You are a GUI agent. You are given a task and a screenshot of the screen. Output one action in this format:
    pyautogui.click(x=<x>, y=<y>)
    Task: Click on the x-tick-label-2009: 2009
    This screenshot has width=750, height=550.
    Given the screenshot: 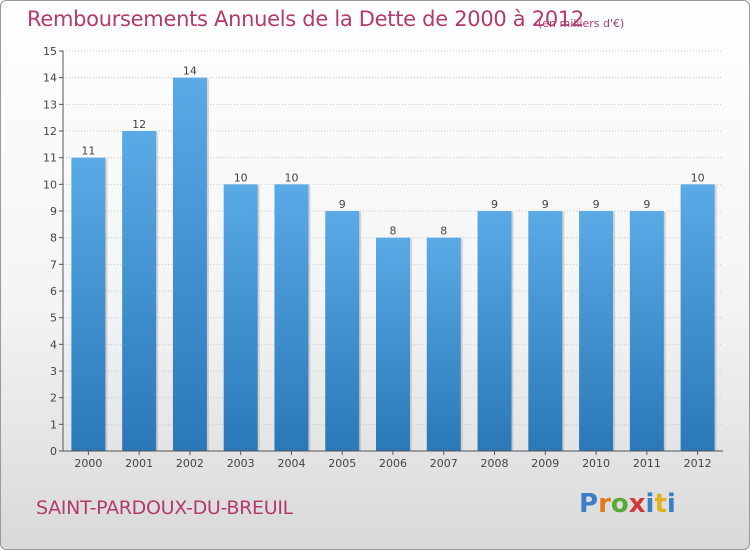 What is the action you would take?
    pyautogui.click(x=545, y=463)
    